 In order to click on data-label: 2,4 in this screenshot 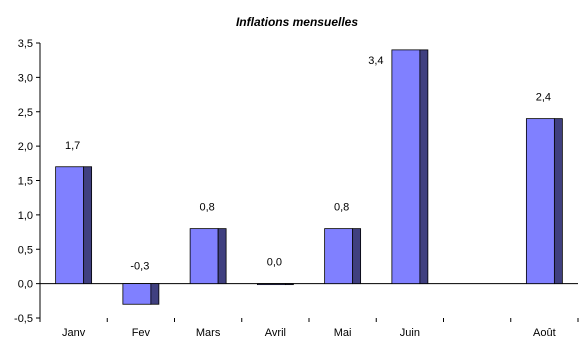, I will do `click(543, 98)`.